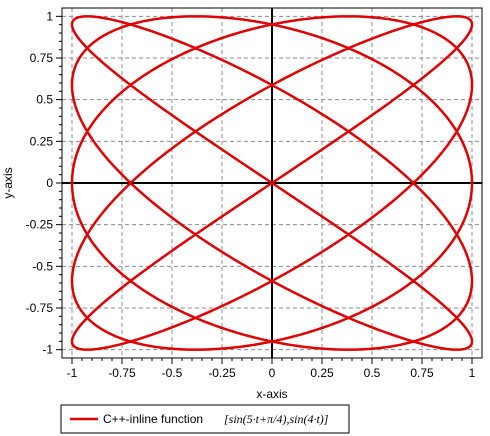 The image size is (490, 436). I want to click on legend-box, so click(205, 419).